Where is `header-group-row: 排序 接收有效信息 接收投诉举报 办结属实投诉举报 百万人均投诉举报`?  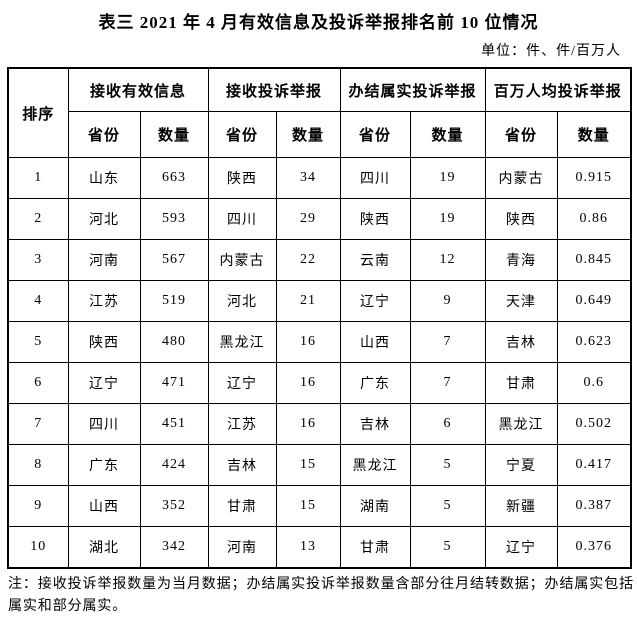 header-group-row: 排序 接收有效信息 接收投诉举报 办结属实投诉举报 百万人均投诉举报 is located at coordinates (319, 112).